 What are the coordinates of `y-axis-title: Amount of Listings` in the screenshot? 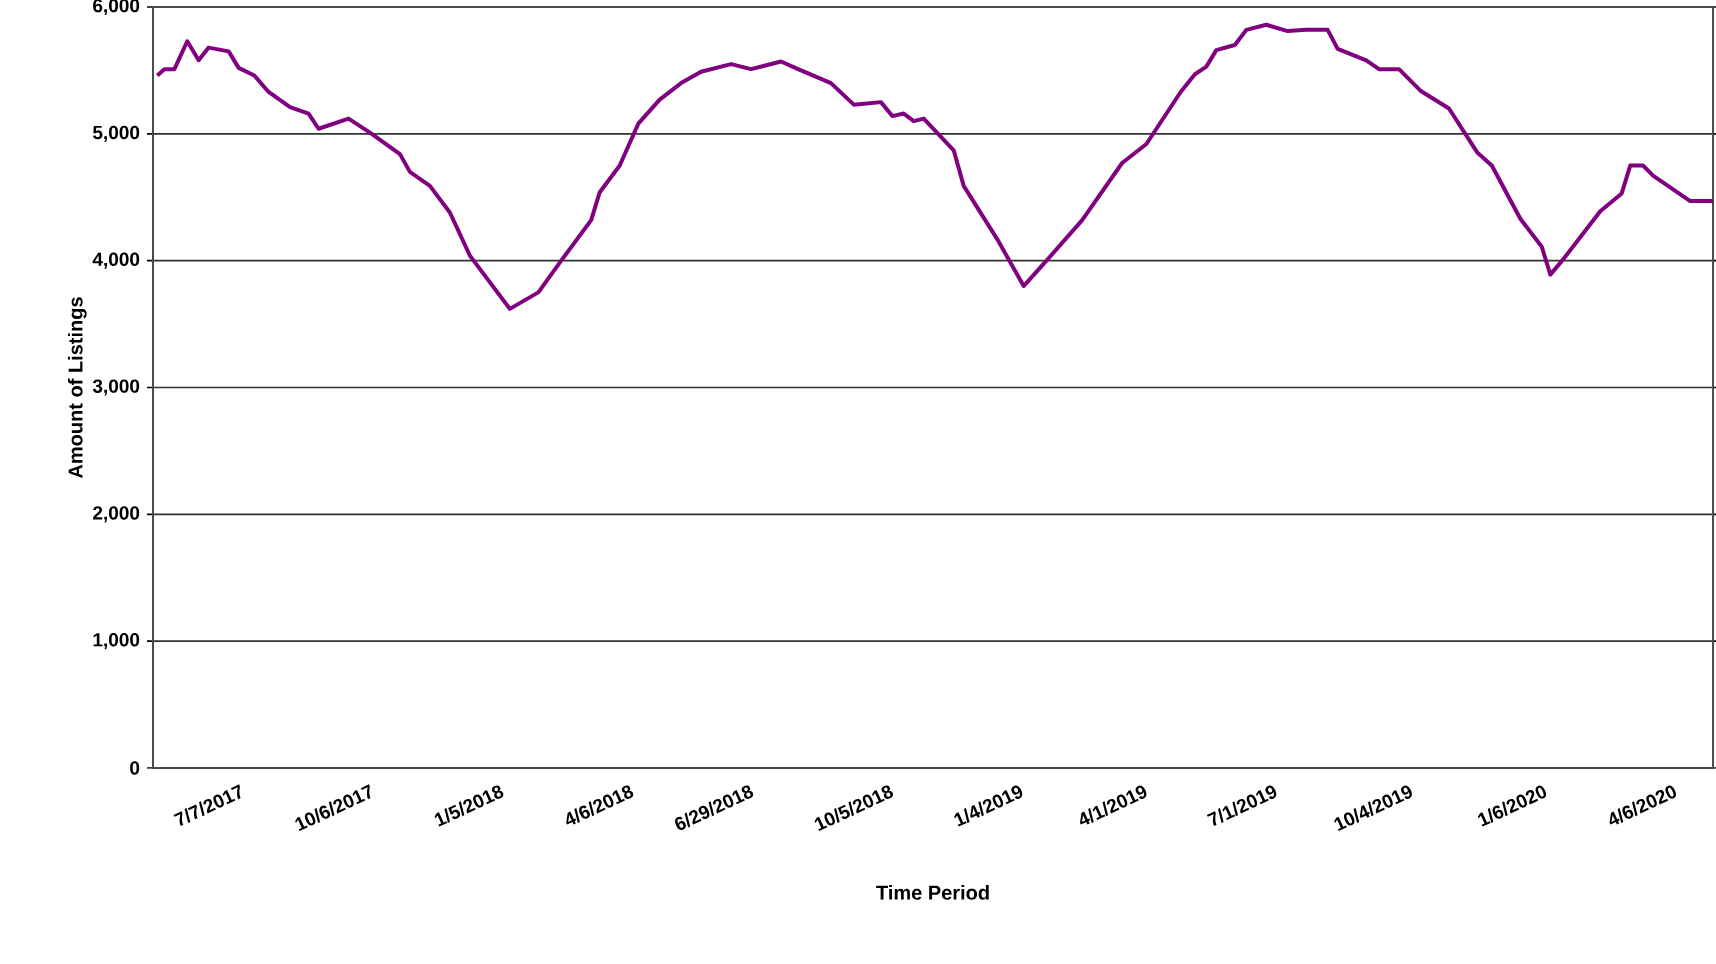 It's located at (77, 388).